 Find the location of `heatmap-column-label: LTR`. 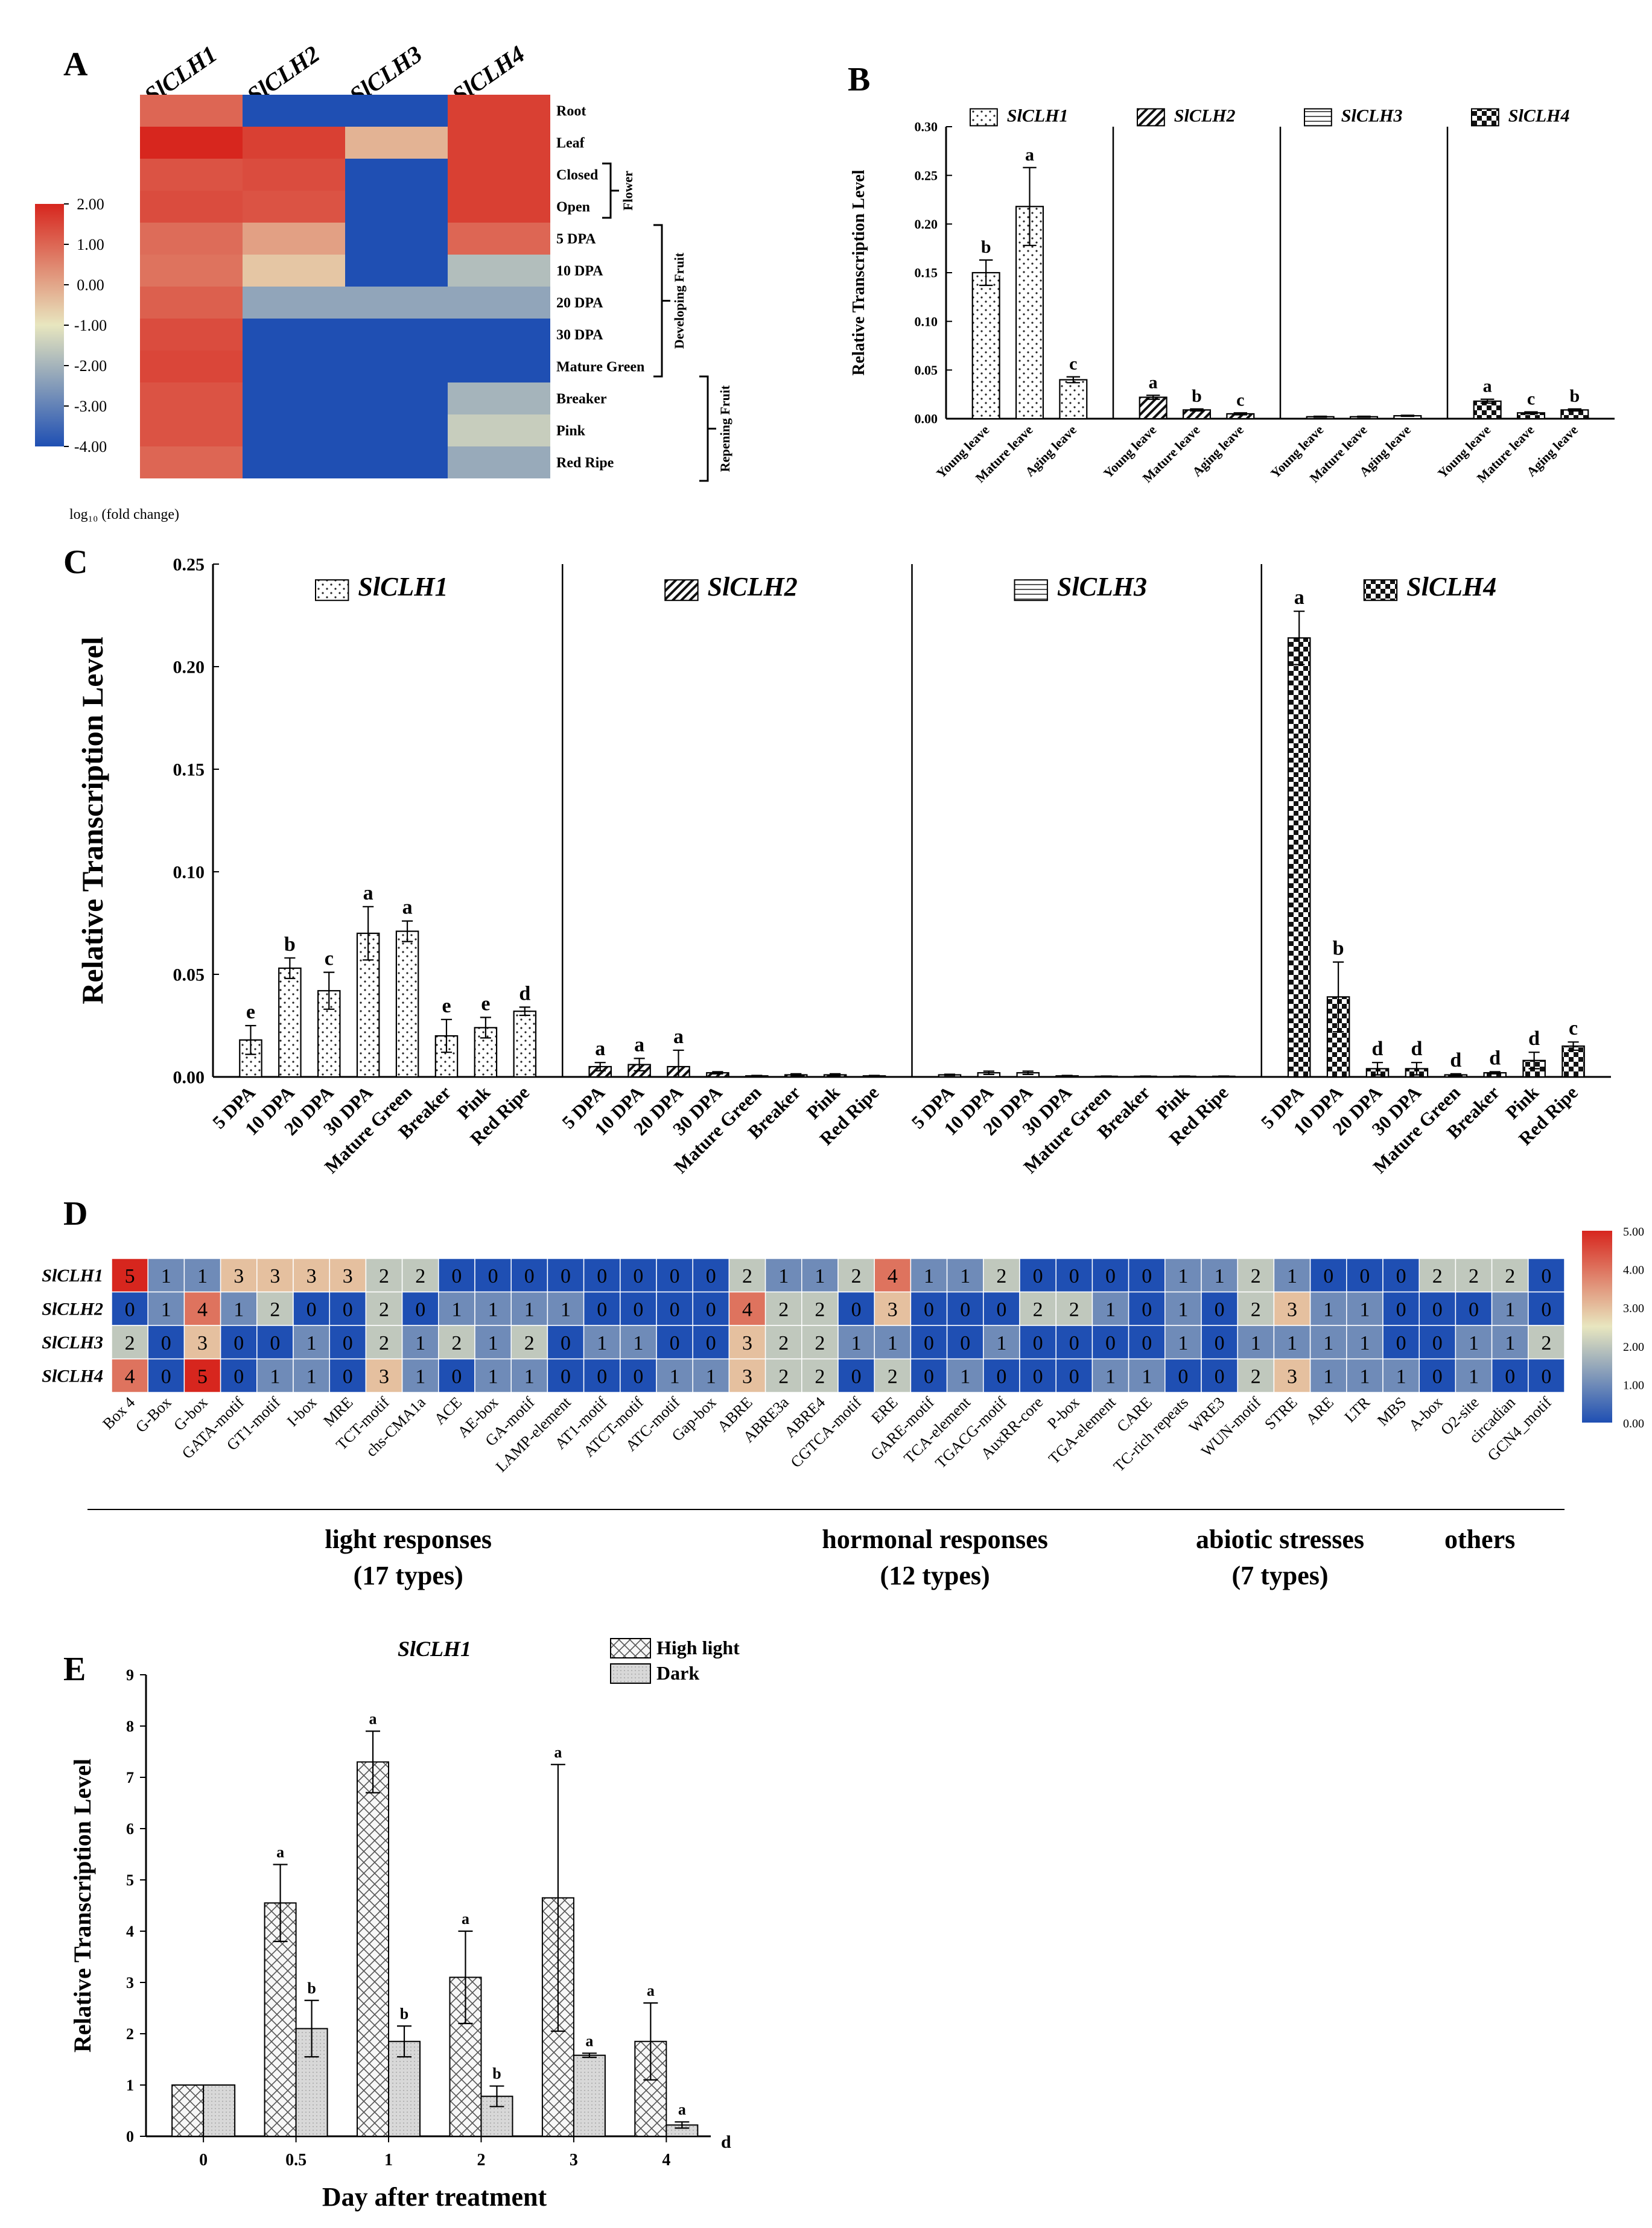

heatmap-column-label: LTR is located at coordinates (1357, 1409).